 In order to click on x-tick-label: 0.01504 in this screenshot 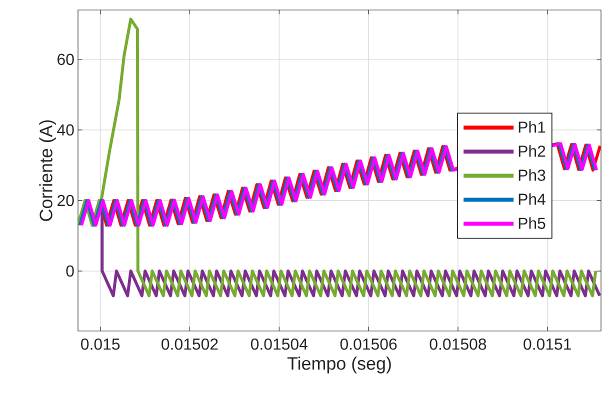, I will do `click(279, 344)`.